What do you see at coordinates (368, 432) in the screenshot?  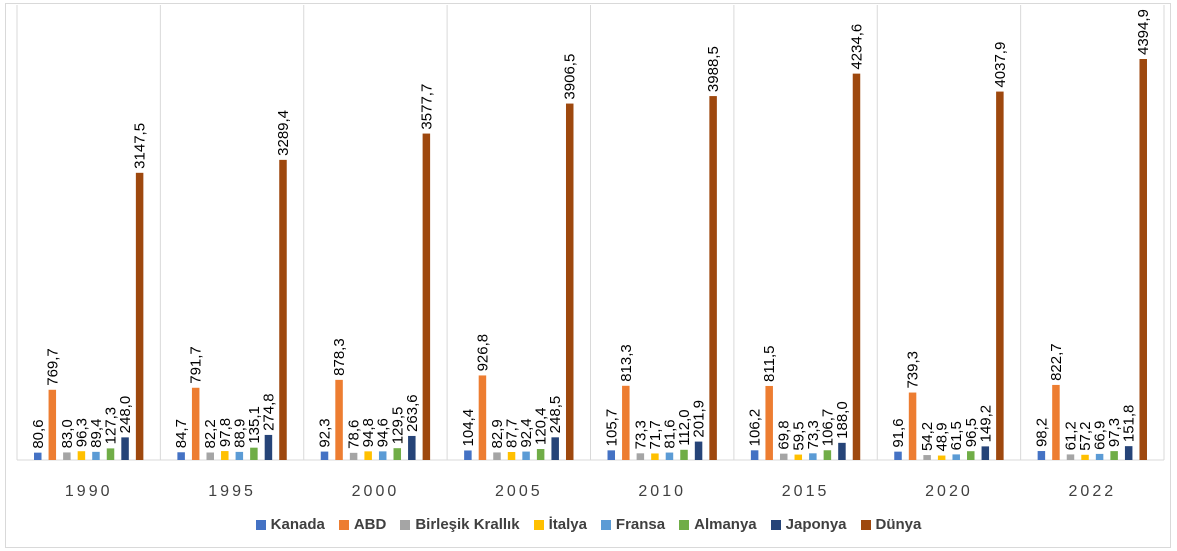 I see `data-label: 94,8` at bounding box center [368, 432].